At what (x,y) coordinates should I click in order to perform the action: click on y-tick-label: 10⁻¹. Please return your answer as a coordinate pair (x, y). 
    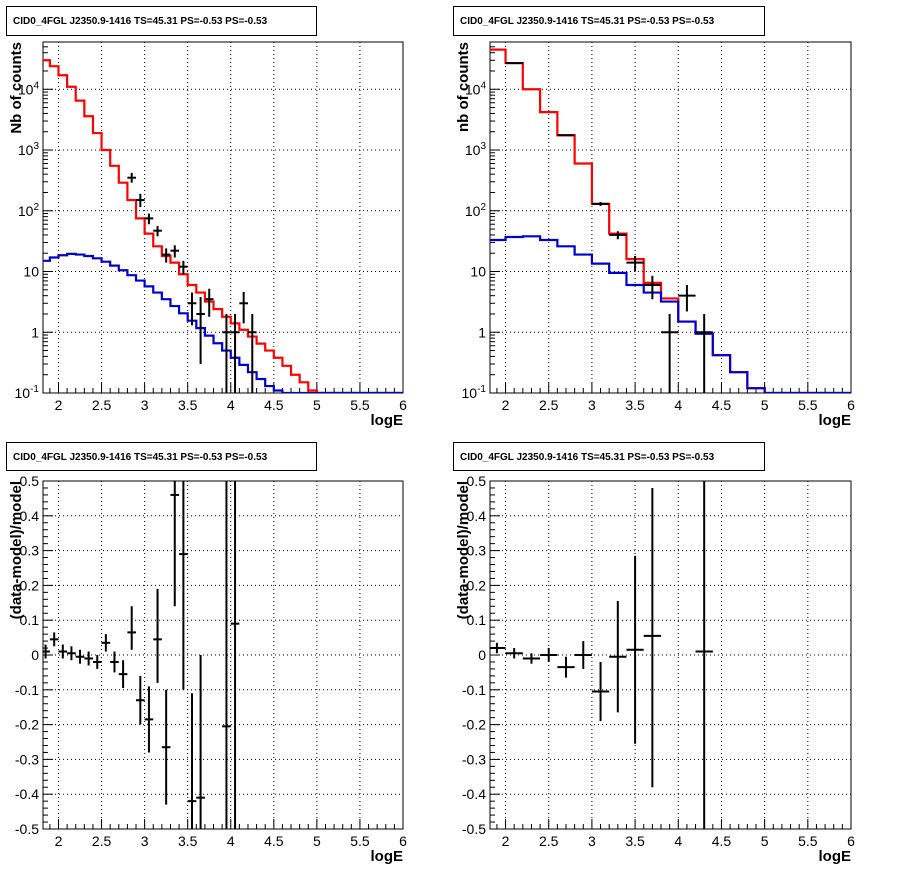
    Looking at the image, I should click on (474, 392).